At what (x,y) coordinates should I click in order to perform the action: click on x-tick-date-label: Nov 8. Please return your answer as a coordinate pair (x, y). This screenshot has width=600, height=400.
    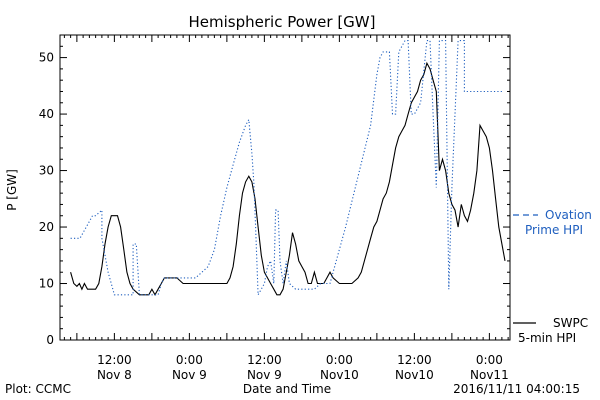
    Looking at the image, I should click on (114, 375).